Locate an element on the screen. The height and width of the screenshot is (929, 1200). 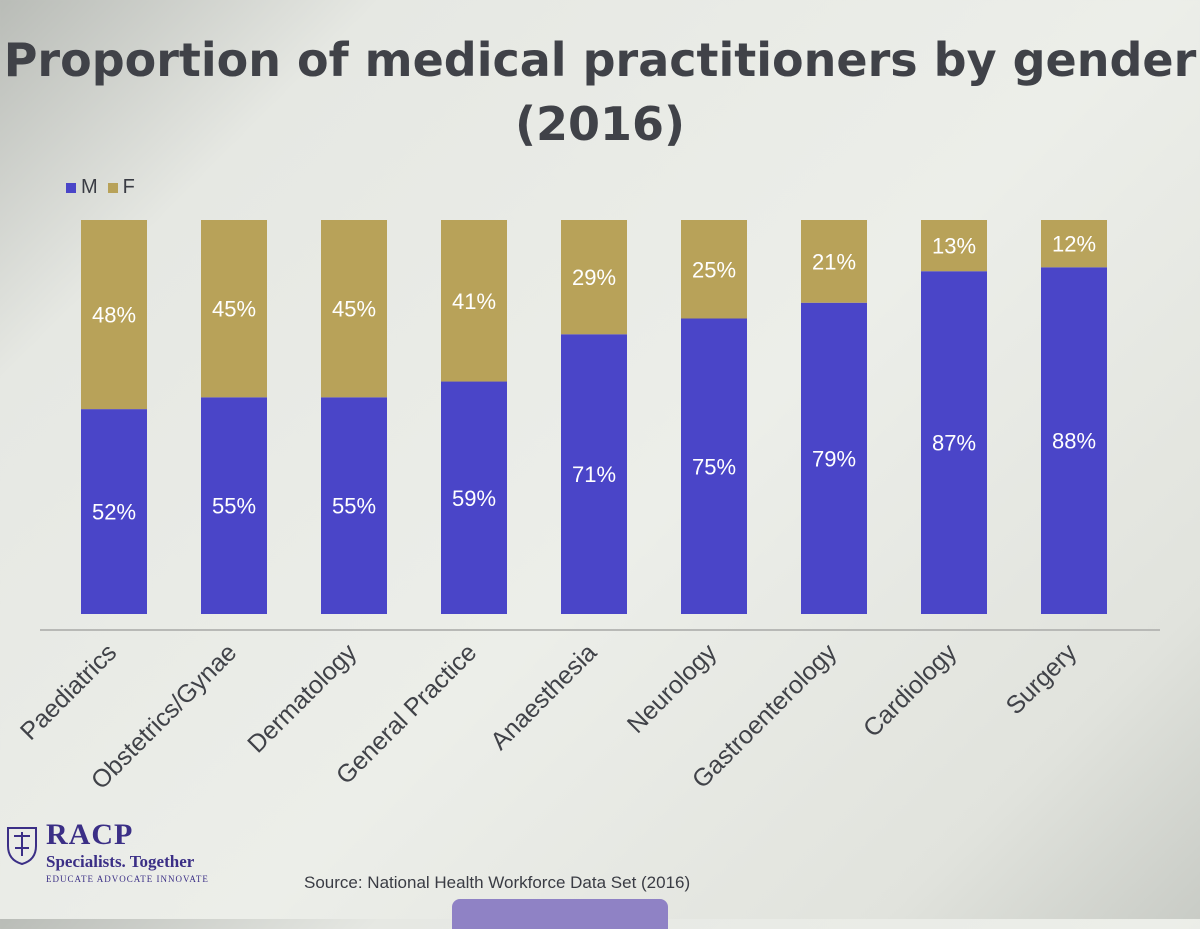
legend-swatch-female is located at coordinates (112, 187).